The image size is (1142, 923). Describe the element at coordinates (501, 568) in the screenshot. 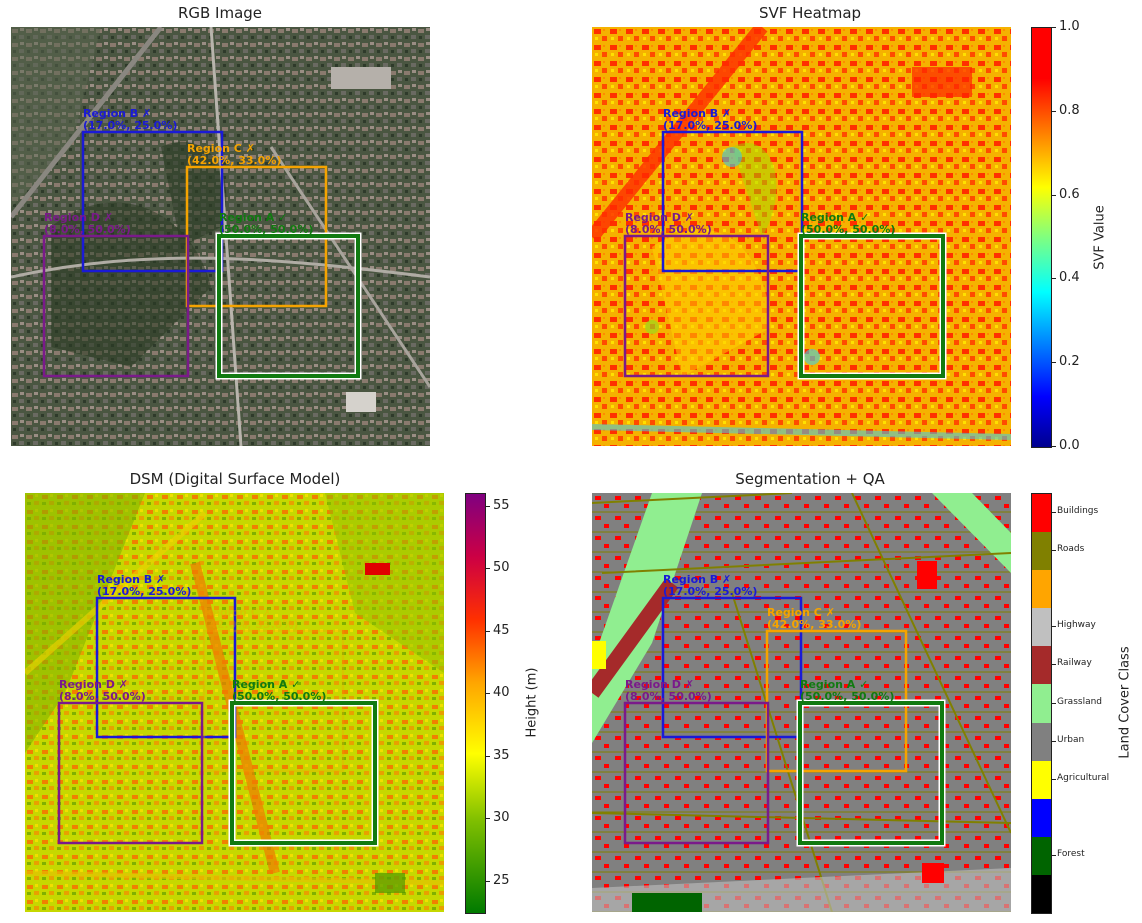

I see `dsm-ticks-label: 50` at that location.